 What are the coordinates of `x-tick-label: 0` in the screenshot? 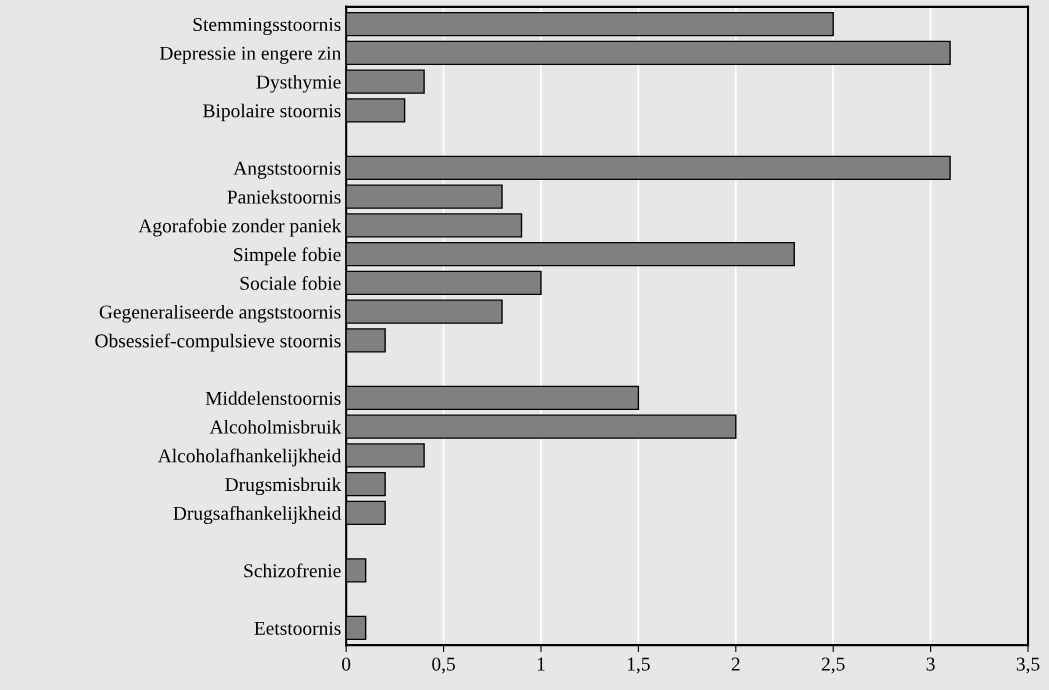 It's located at (346, 664).